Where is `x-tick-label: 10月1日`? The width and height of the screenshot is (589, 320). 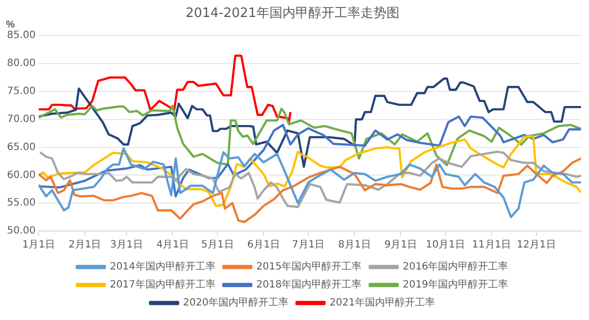 x-tick-label: 10月1日 is located at coordinates (445, 245).